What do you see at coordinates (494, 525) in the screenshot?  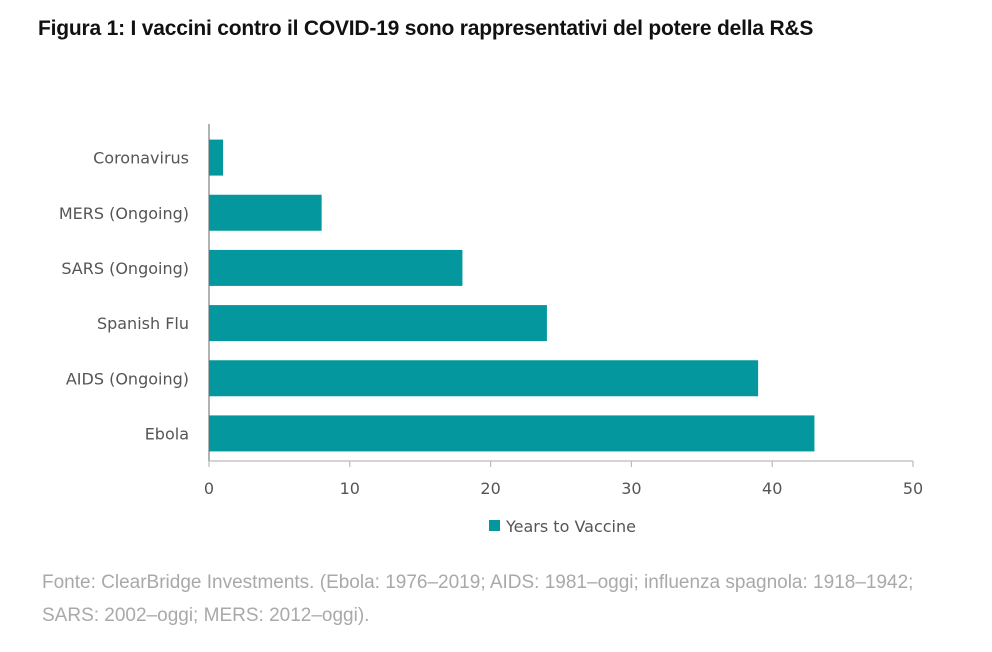 I see `legend-swatch` at bounding box center [494, 525].